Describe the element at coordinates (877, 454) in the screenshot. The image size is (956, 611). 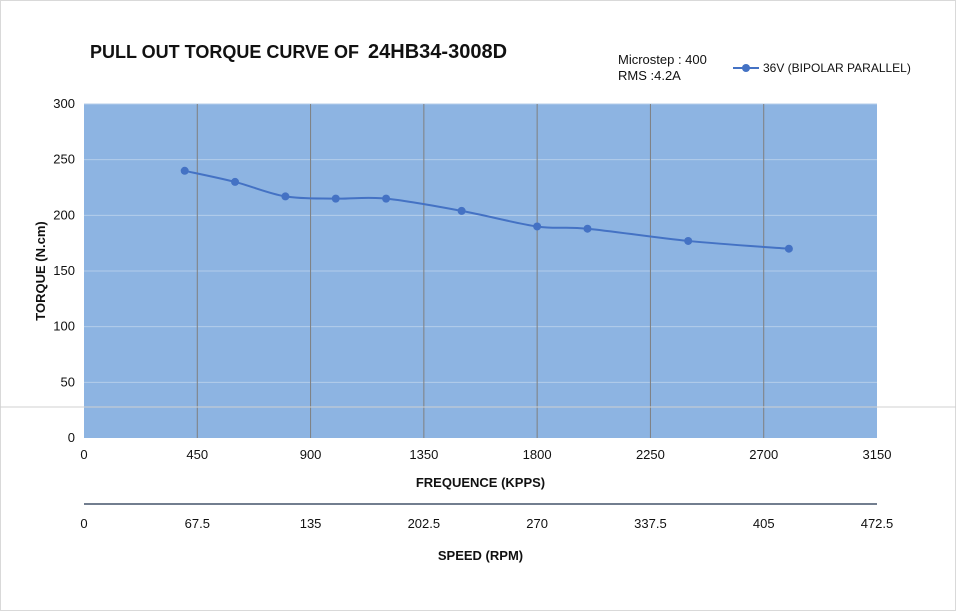
I see `x-tick-label: 3150` at that location.